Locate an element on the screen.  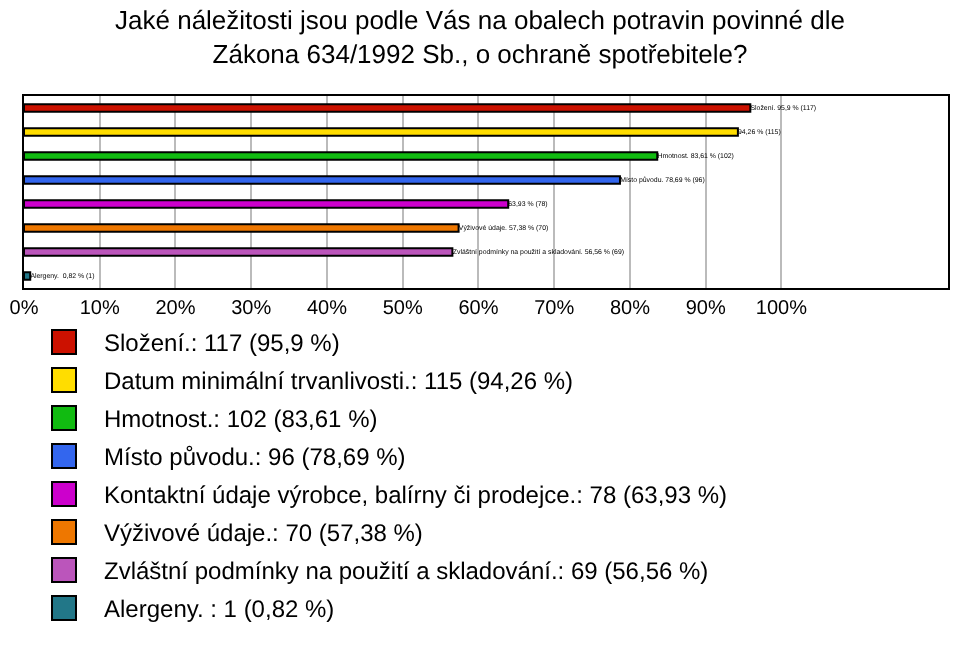
x-tick-label: 0% is located at coordinates (24, 309).